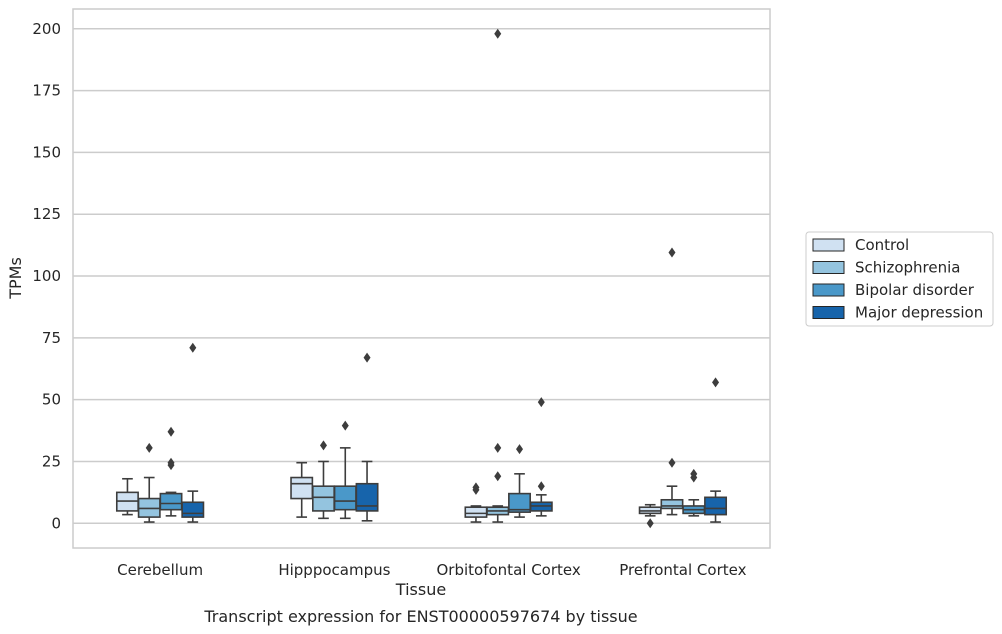 The height and width of the screenshot is (634, 1002). I want to click on legend-label: Control, so click(882, 245).